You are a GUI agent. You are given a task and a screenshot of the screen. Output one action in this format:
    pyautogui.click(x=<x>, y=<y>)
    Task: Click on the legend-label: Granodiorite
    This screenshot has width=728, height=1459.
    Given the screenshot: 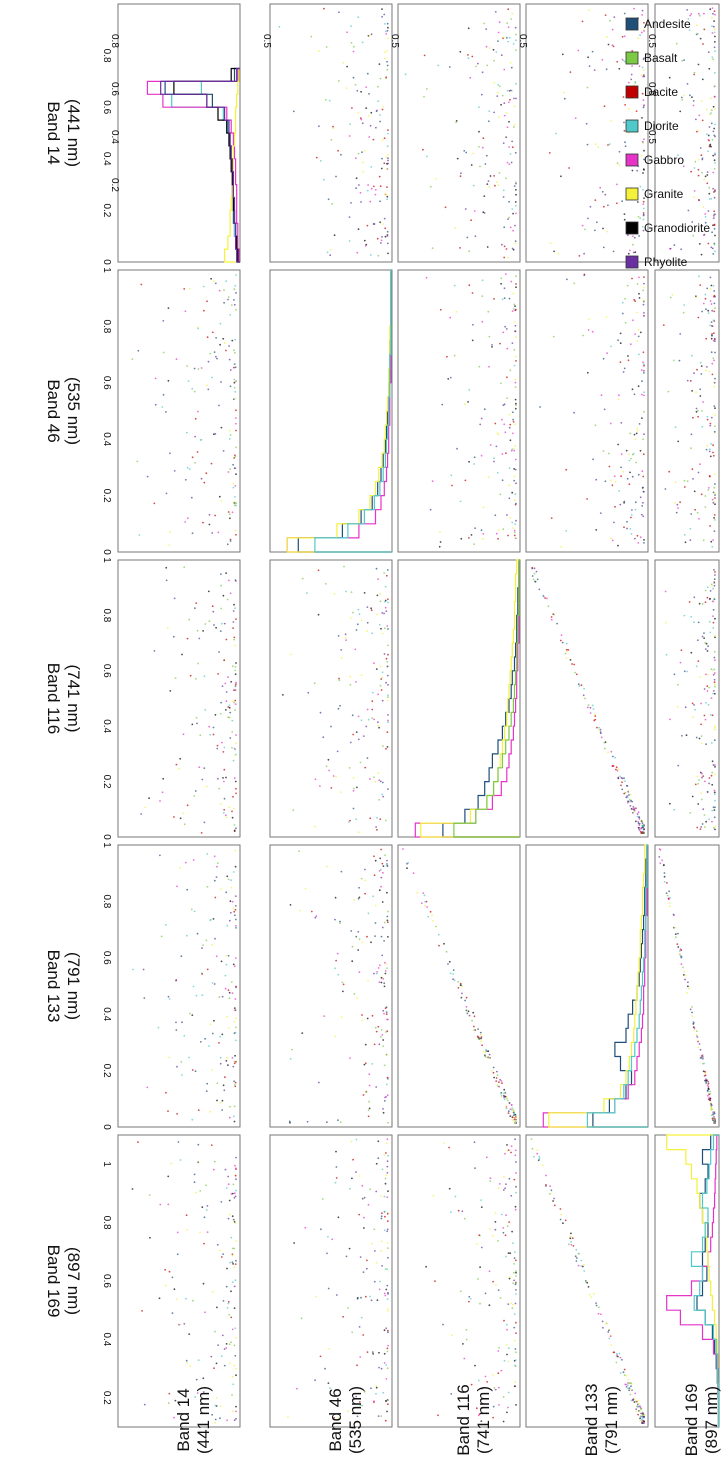 What is the action you would take?
    pyautogui.click(x=677, y=228)
    